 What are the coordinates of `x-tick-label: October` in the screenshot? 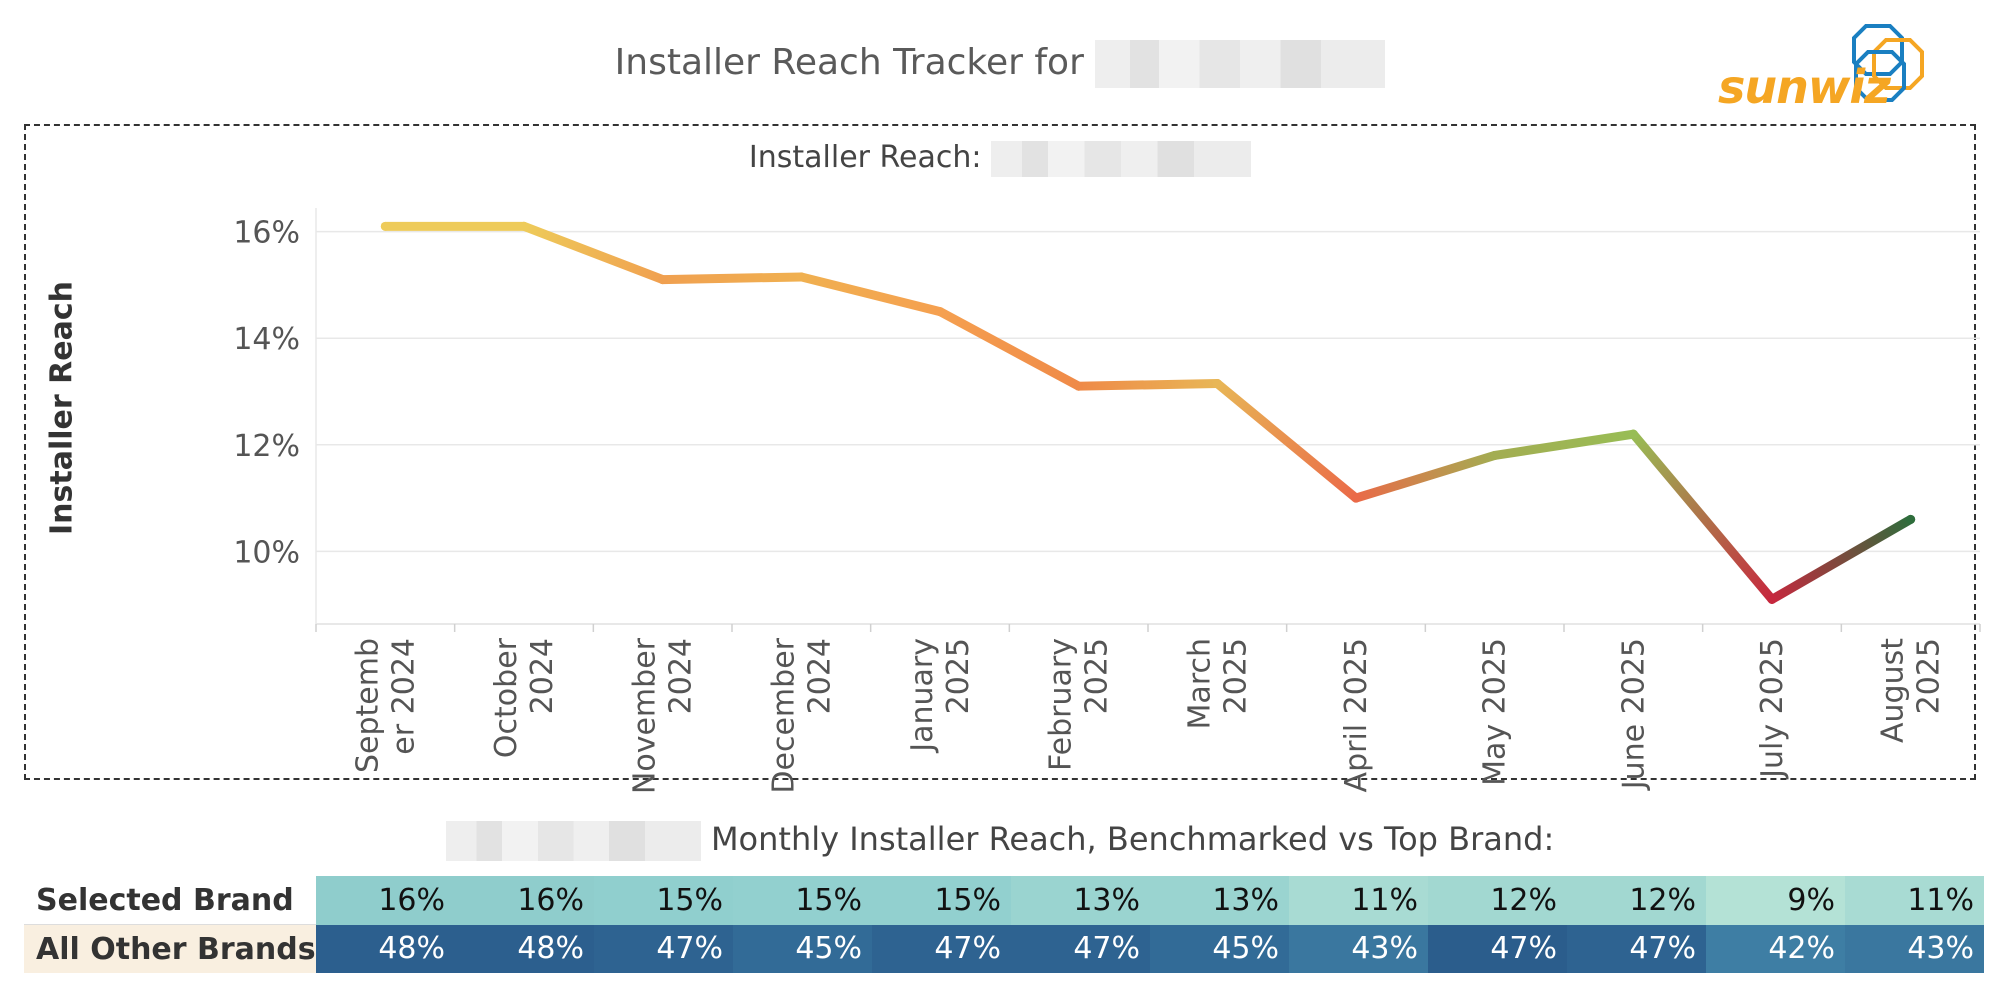 It's located at (506, 697).